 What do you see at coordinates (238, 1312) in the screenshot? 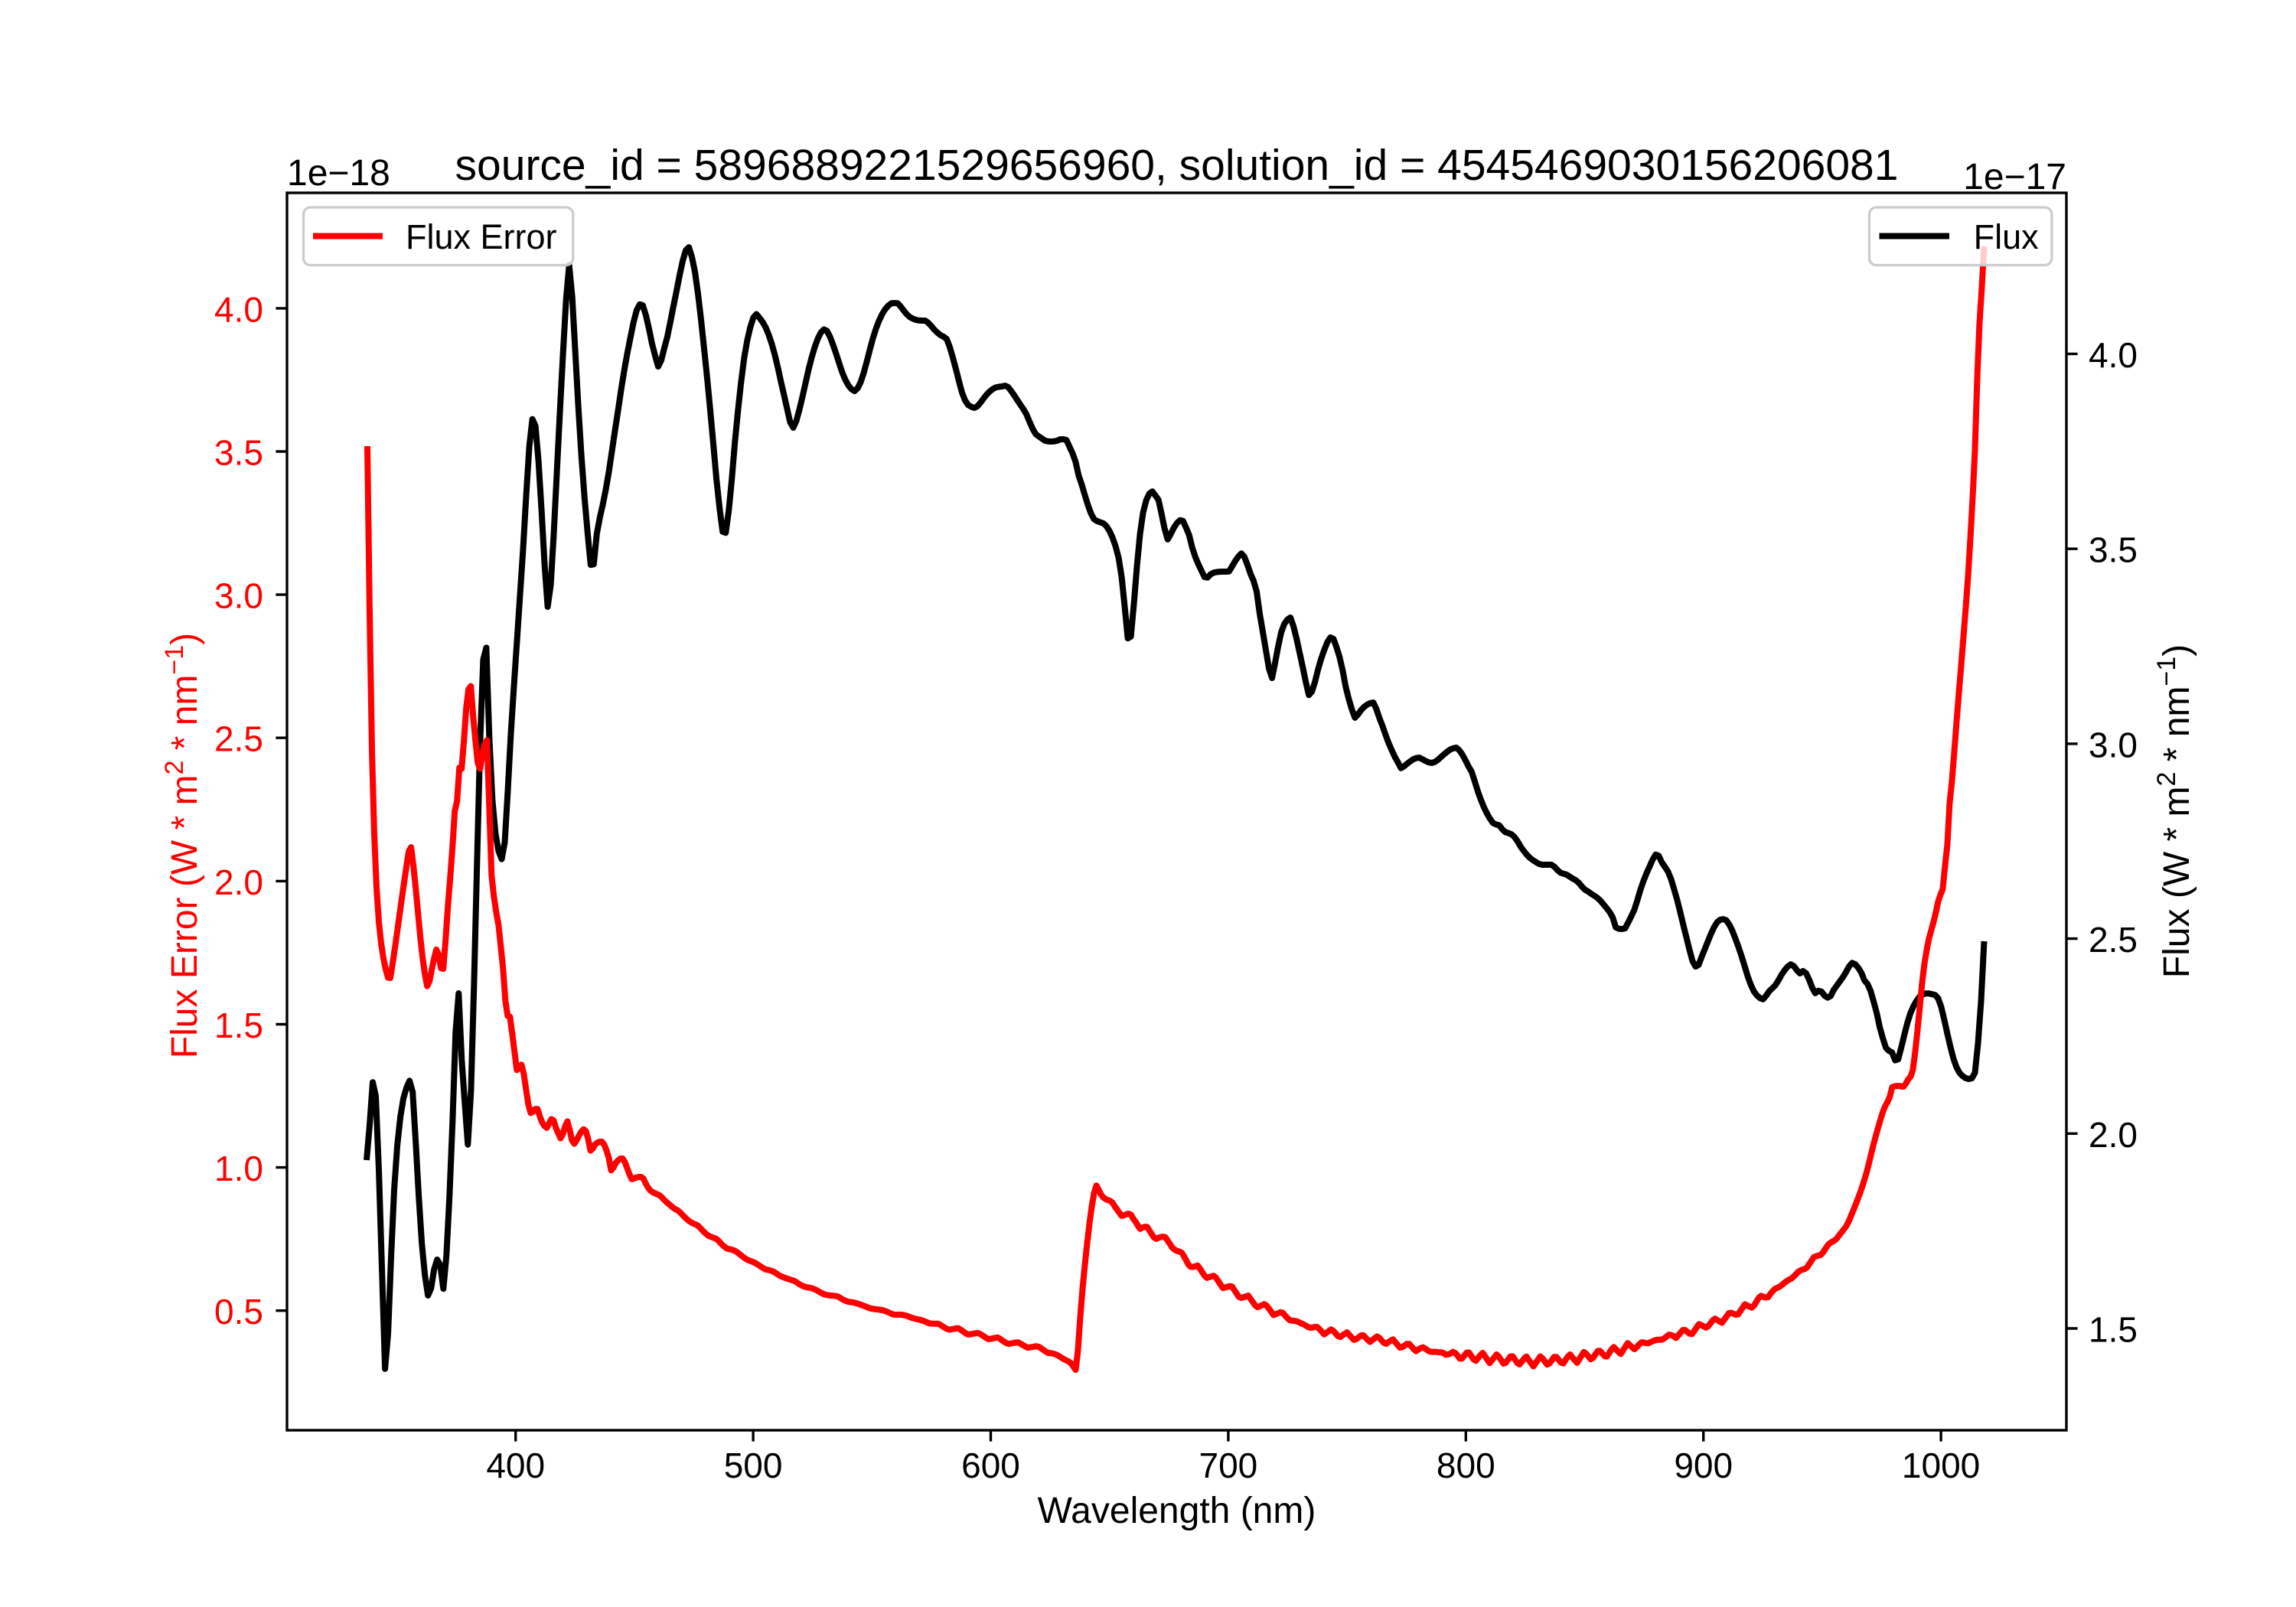
I see `svg-text: 0.5` at bounding box center [238, 1312].